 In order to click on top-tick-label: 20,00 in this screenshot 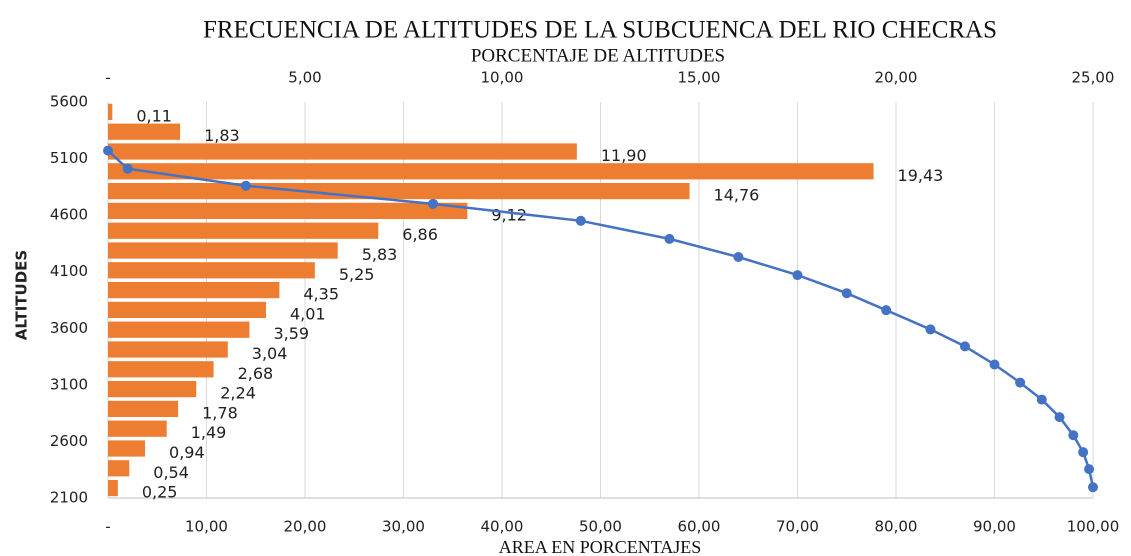, I will do `click(896, 78)`.